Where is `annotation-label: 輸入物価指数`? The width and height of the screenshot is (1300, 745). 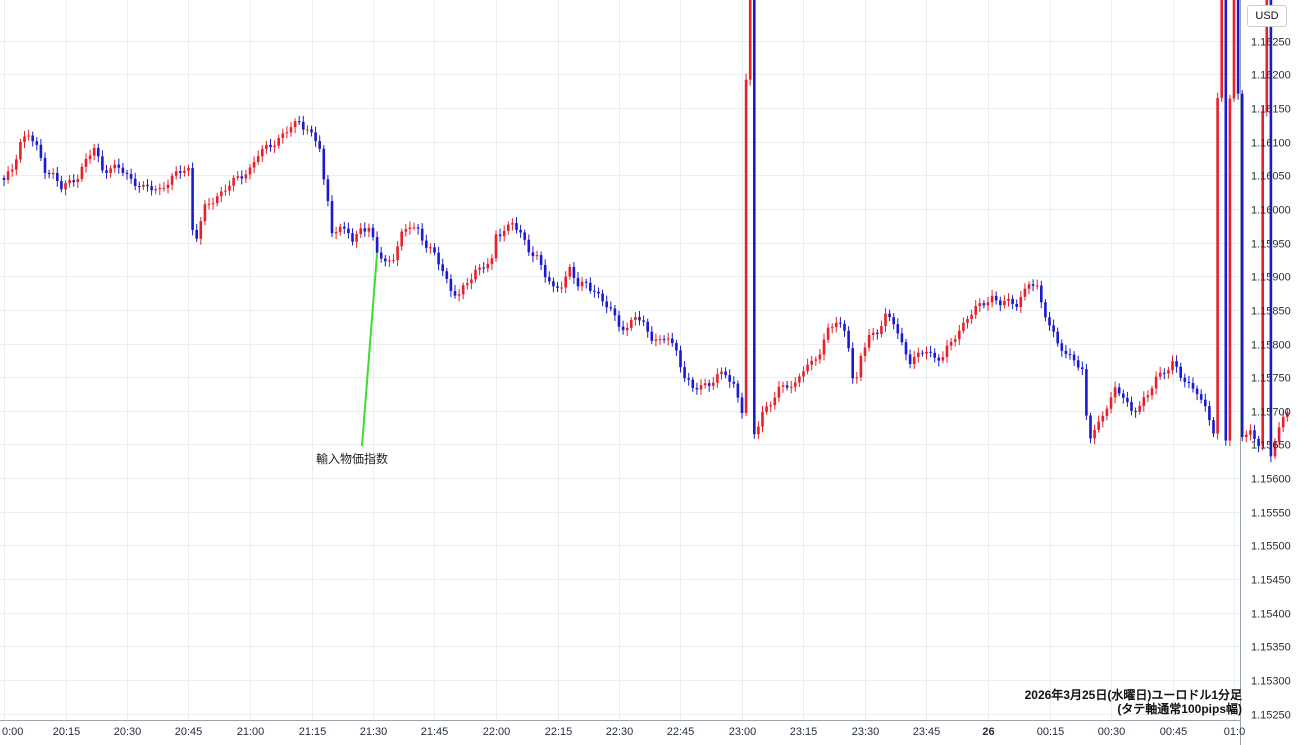 annotation-label: 輸入物価指数 is located at coordinates (352, 458).